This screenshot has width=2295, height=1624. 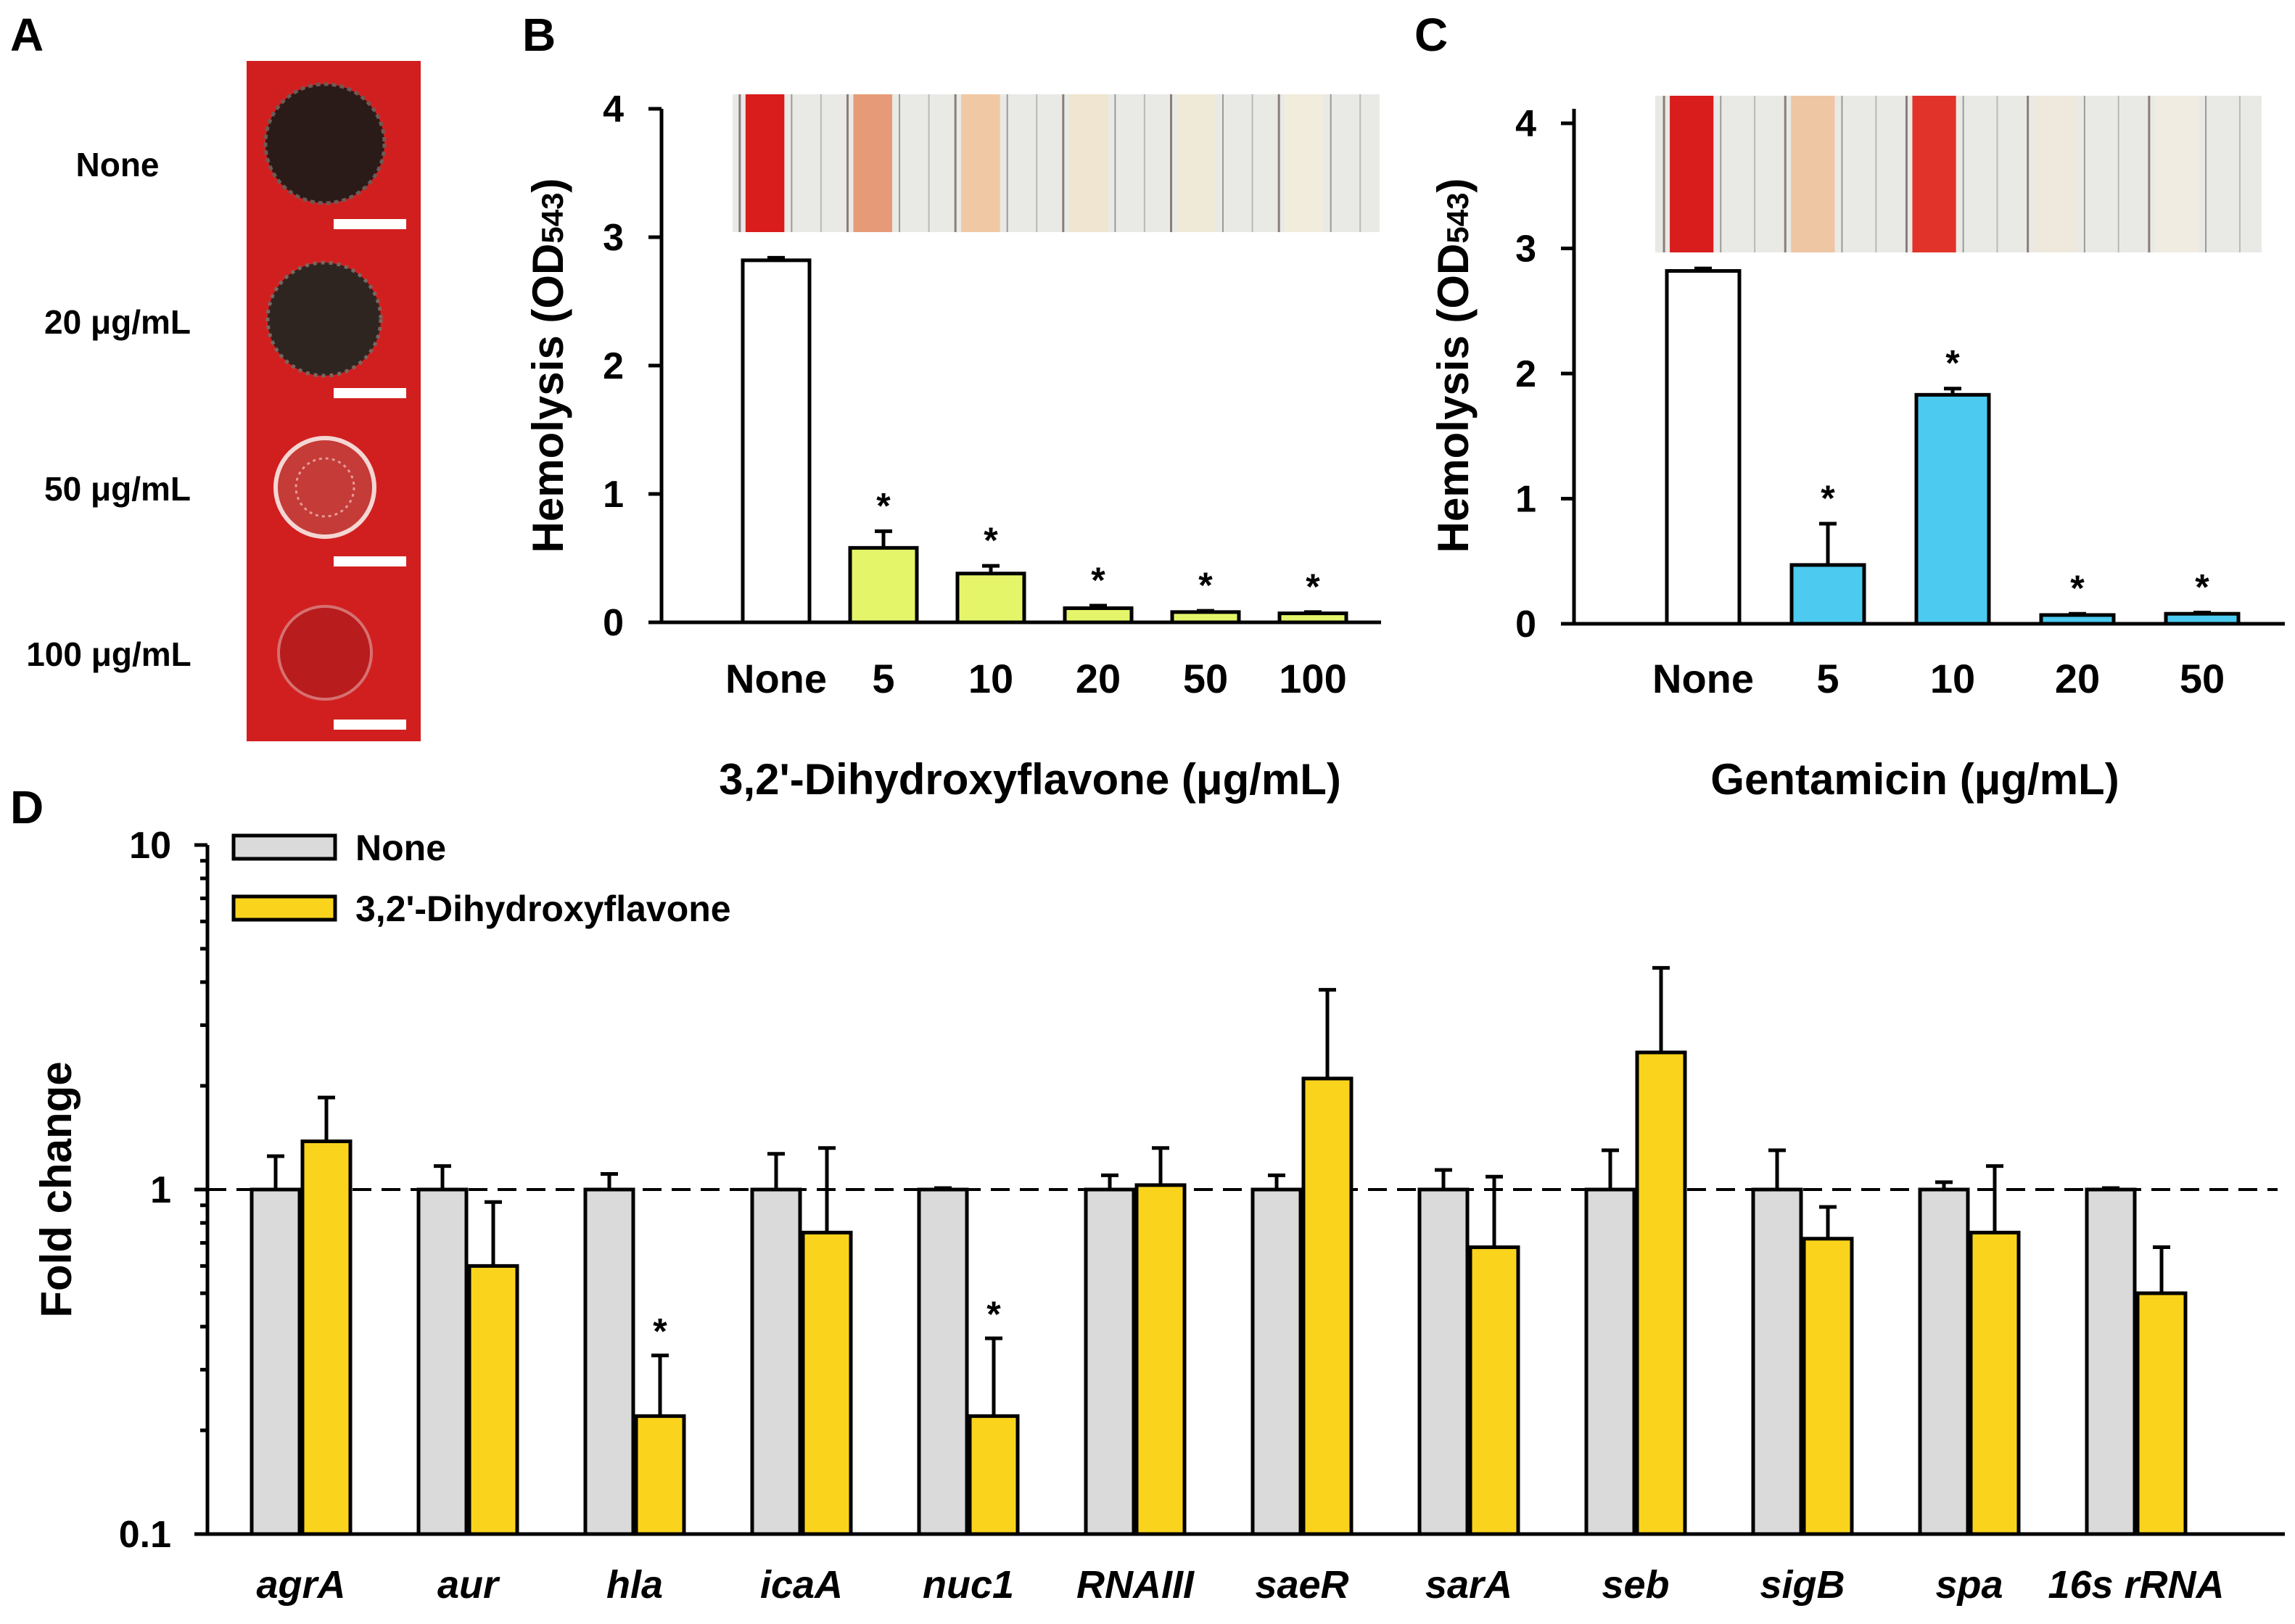 I want to click on row-label-20: 20 μg/mL, so click(x=117, y=322).